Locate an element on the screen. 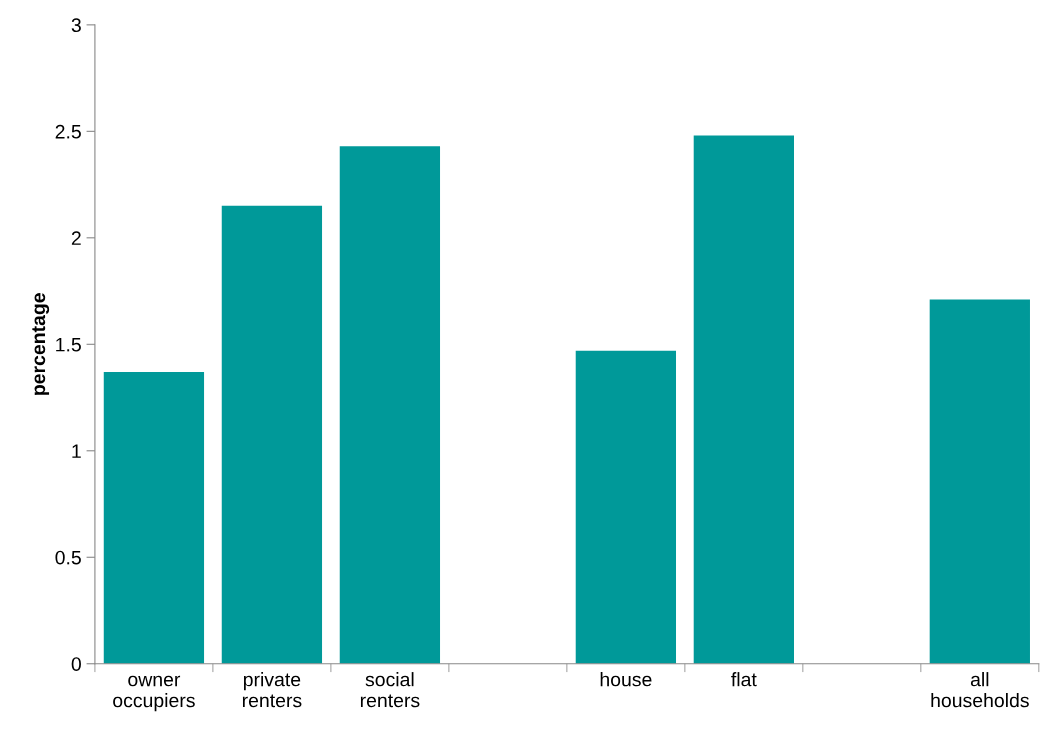 Image resolution: width=1043 pixels, height=731 pixels. y-tick-label: 1 is located at coordinates (76, 451).